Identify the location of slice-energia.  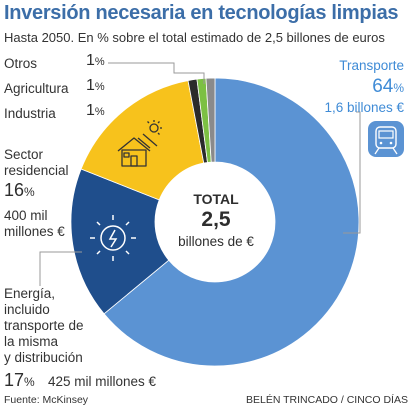
(120, 241).